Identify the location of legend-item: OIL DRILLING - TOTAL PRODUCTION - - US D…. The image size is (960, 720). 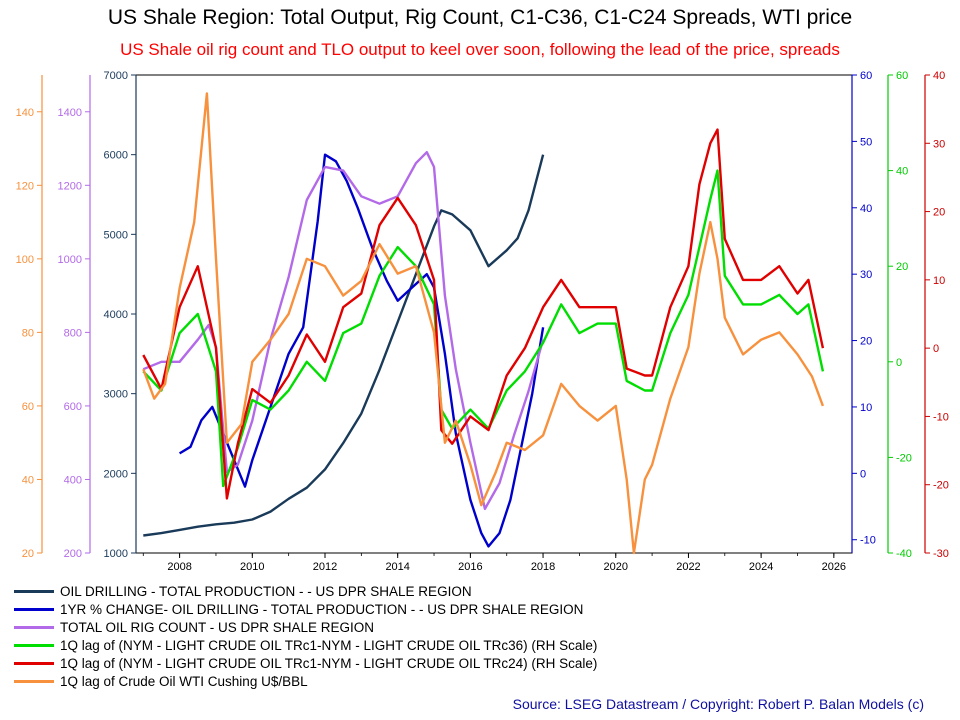
(305, 591).